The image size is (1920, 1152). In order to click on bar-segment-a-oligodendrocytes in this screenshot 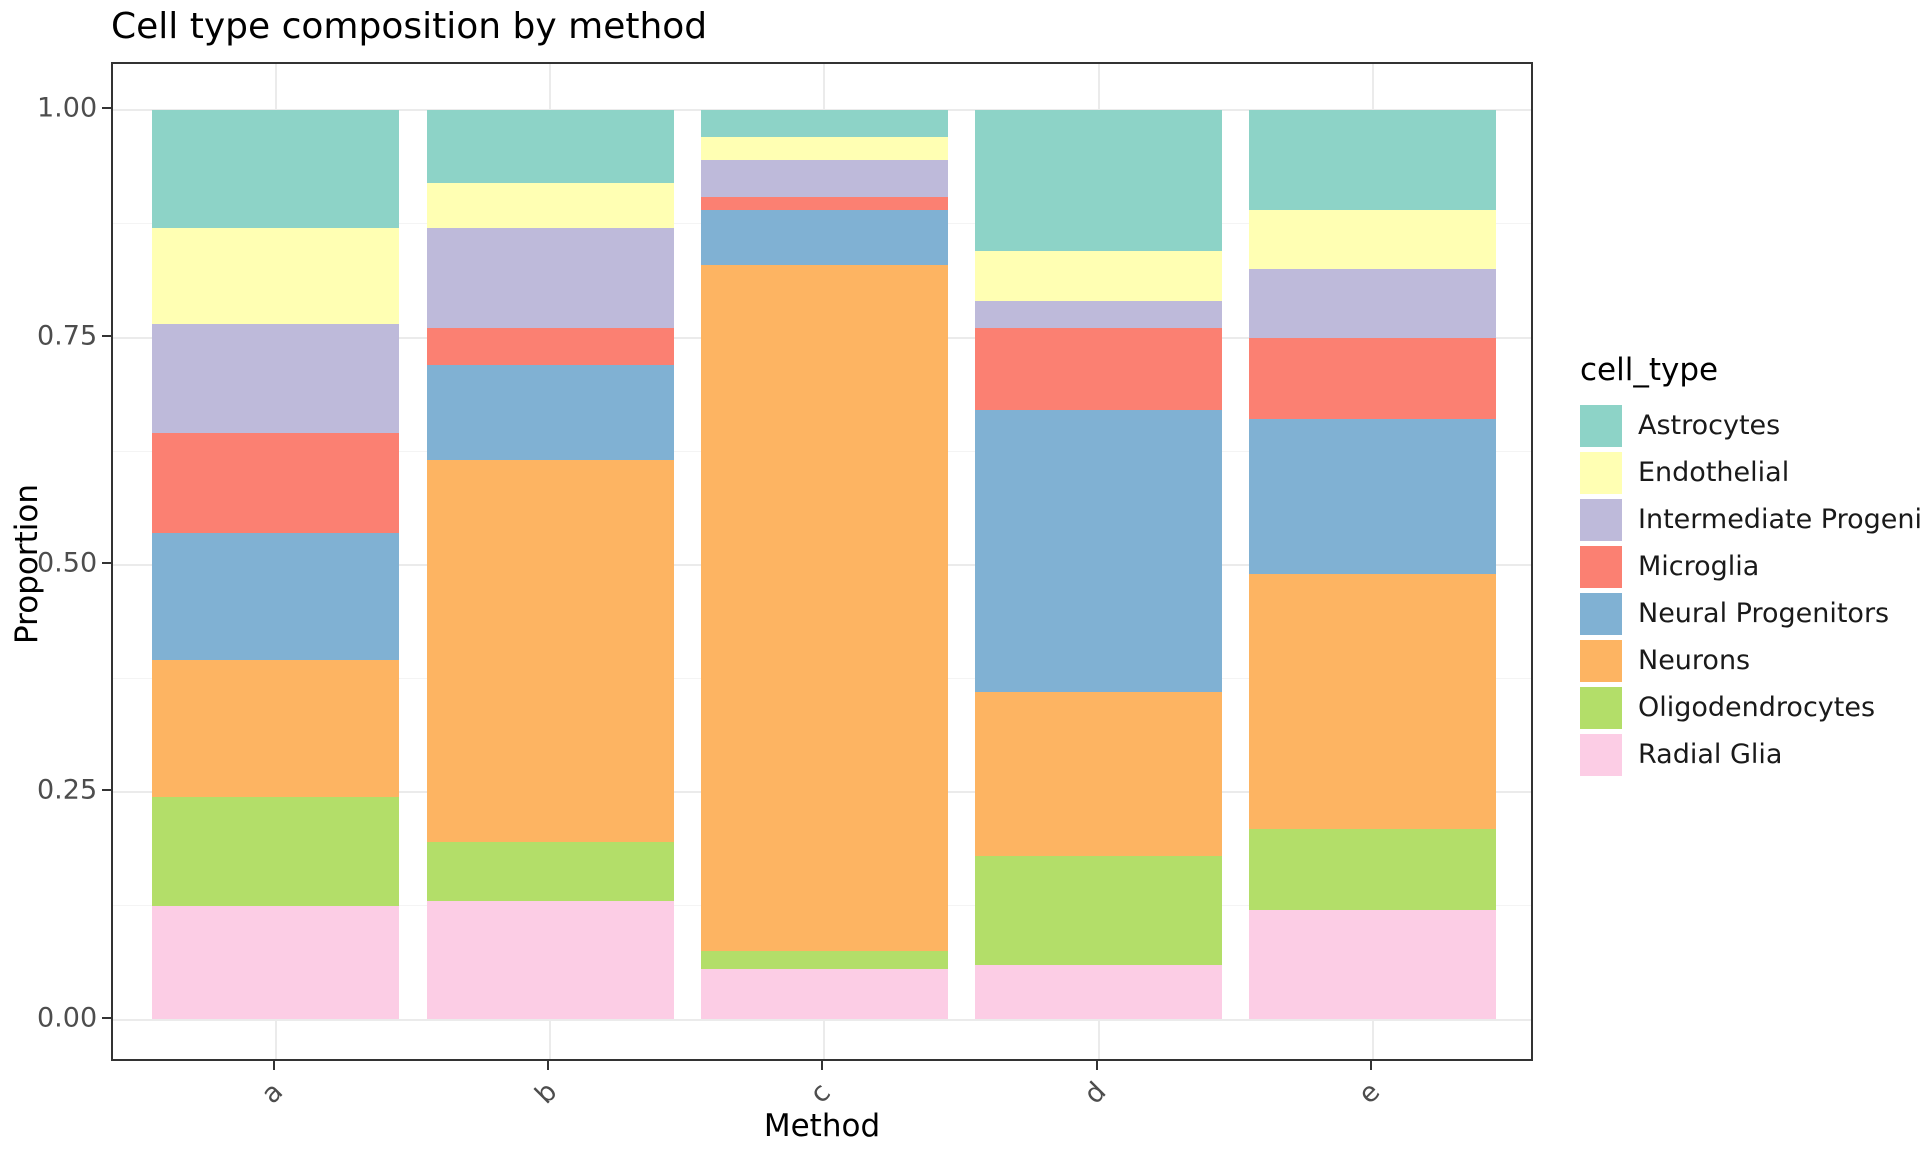, I will do `click(276, 851)`.